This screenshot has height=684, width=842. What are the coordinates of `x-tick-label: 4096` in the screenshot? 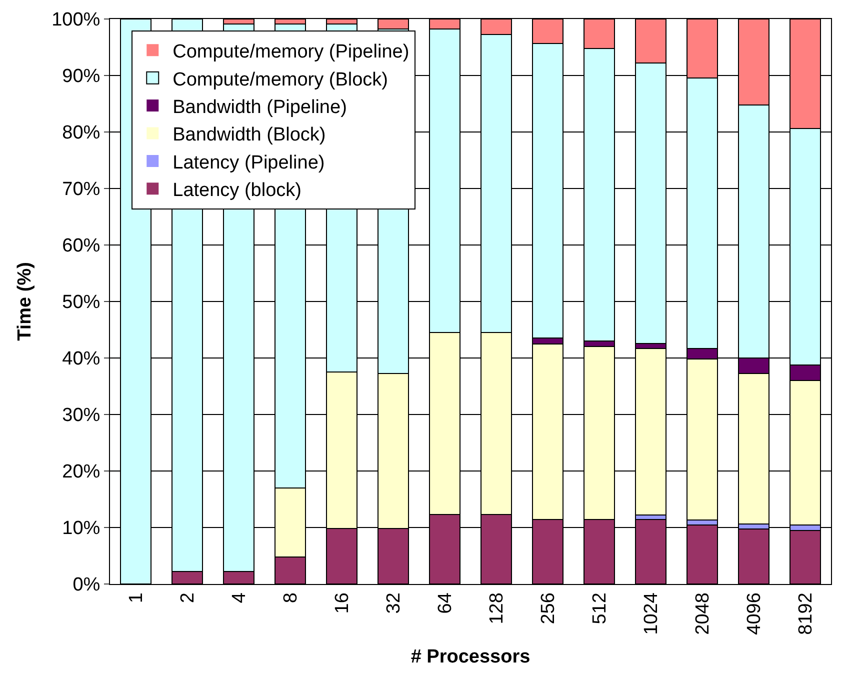 It's located at (754, 613).